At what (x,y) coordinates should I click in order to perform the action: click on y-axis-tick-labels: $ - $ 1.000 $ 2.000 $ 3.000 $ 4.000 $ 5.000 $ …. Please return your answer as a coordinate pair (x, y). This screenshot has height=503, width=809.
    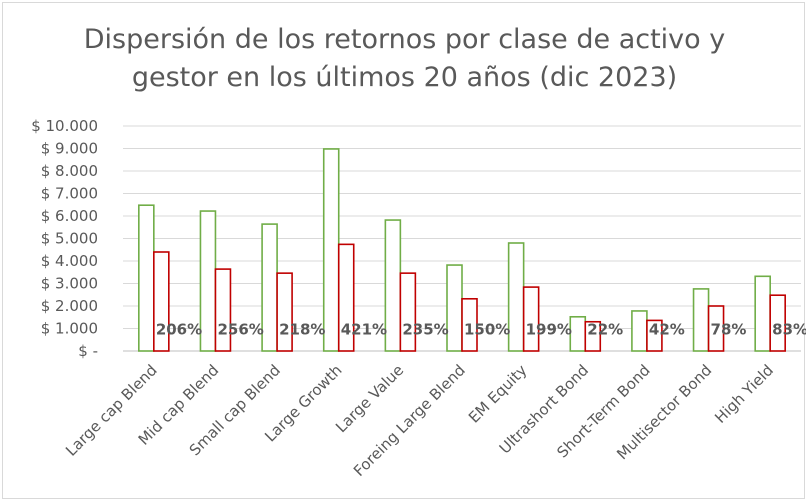
    Looking at the image, I should click on (64, 238).